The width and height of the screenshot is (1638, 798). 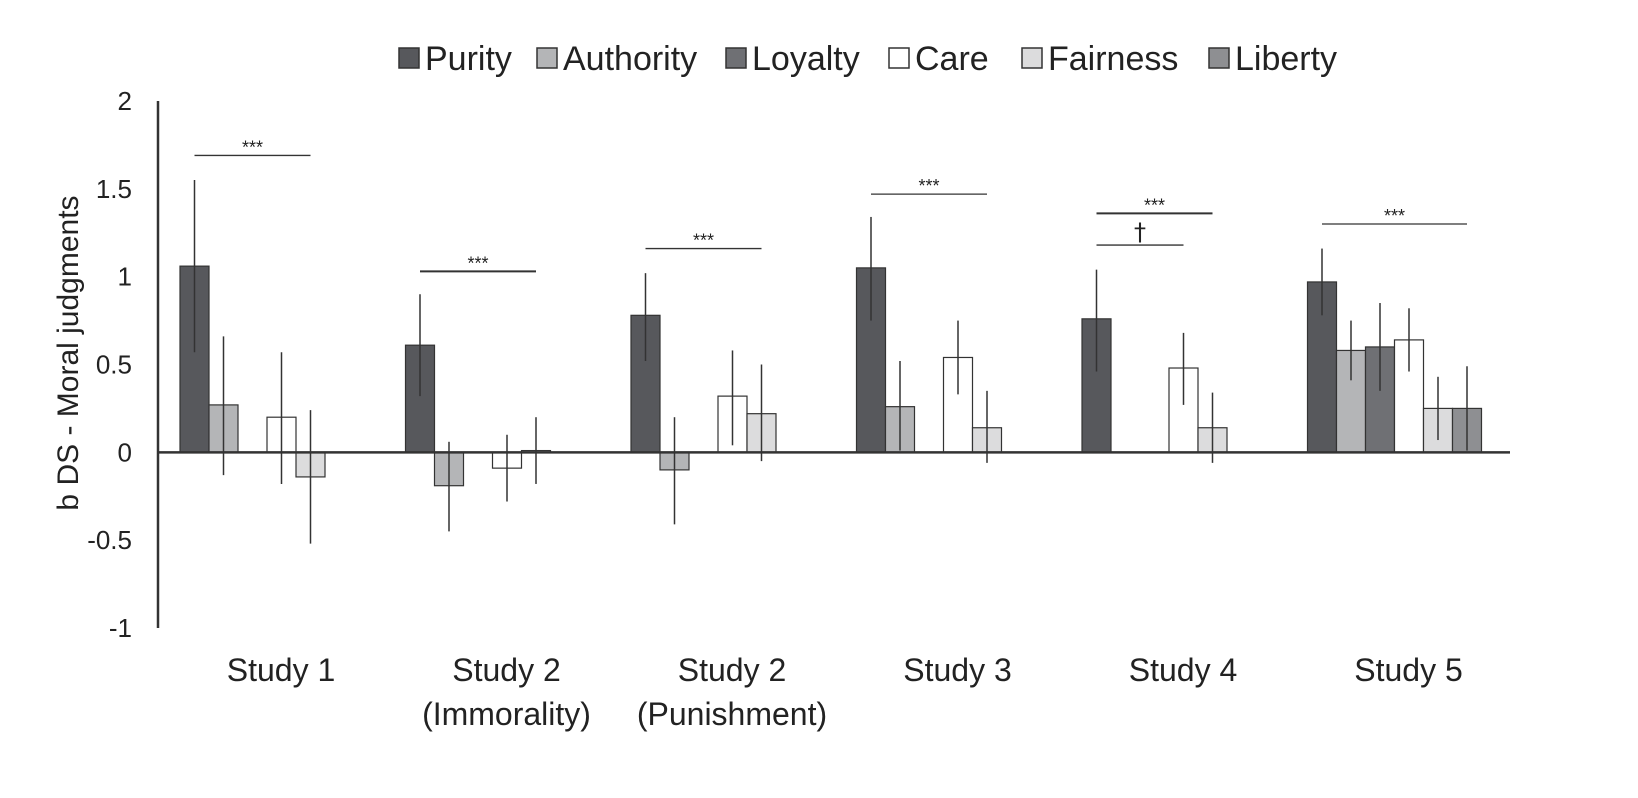 I want to click on y-tick-label: 0.5, so click(x=114, y=365).